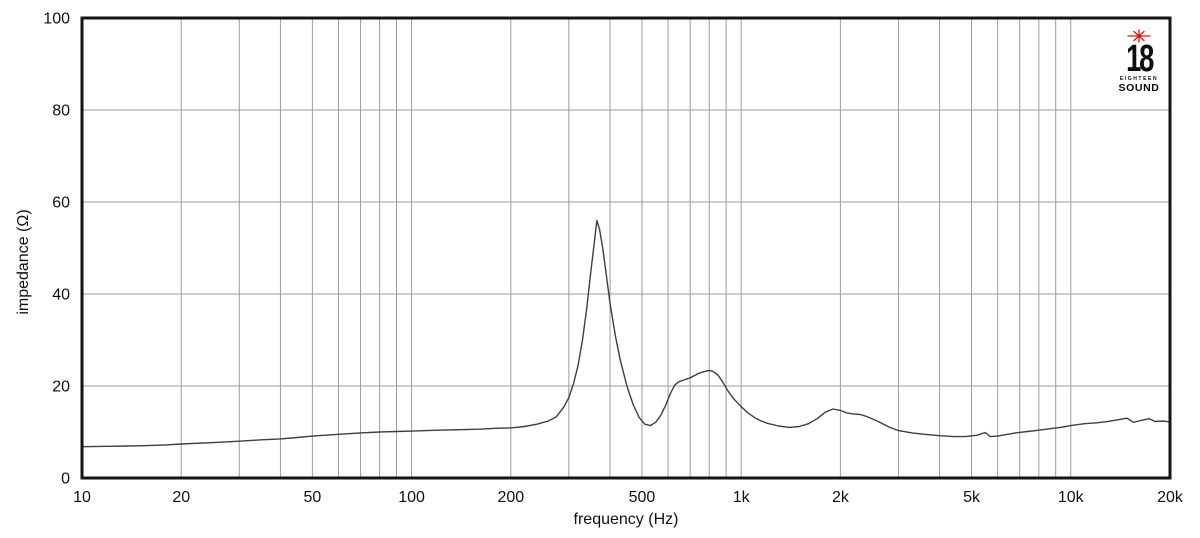 The width and height of the screenshot is (1200, 538). I want to click on x-tick-label: 10, so click(82, 497).